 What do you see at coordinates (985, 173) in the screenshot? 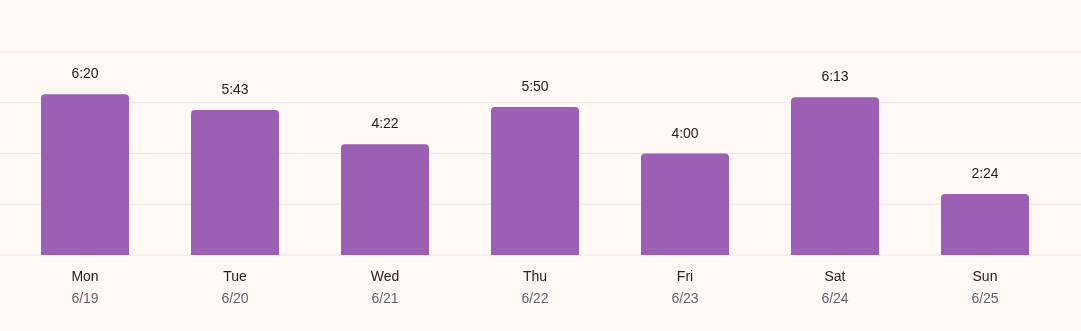
I see `data-label: 2:24` at bounding box center [985, 173].